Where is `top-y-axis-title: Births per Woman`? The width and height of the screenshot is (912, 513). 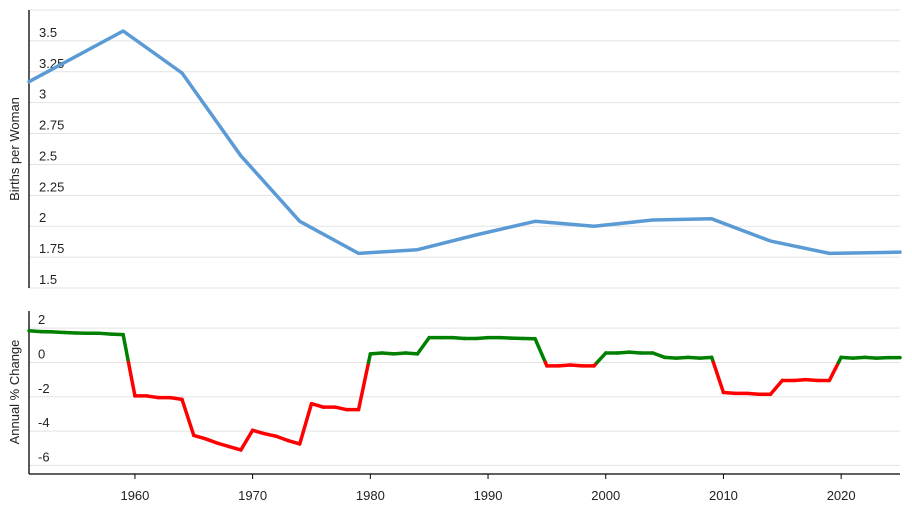
top-y-axis-title: Births per Woman is located at coordinates (14, 149).